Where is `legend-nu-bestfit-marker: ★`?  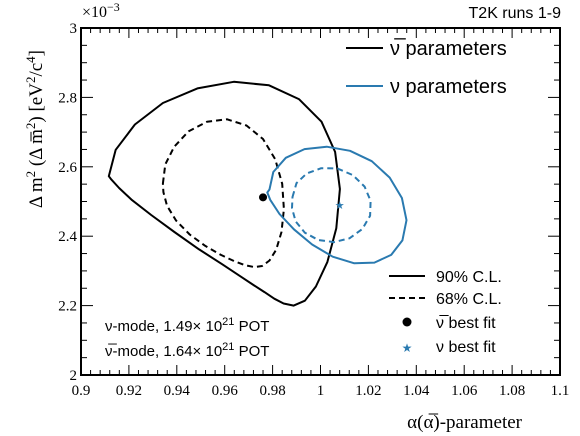 legend-nu-bestfit-marker: ★ is located at coordinates (407, 348).